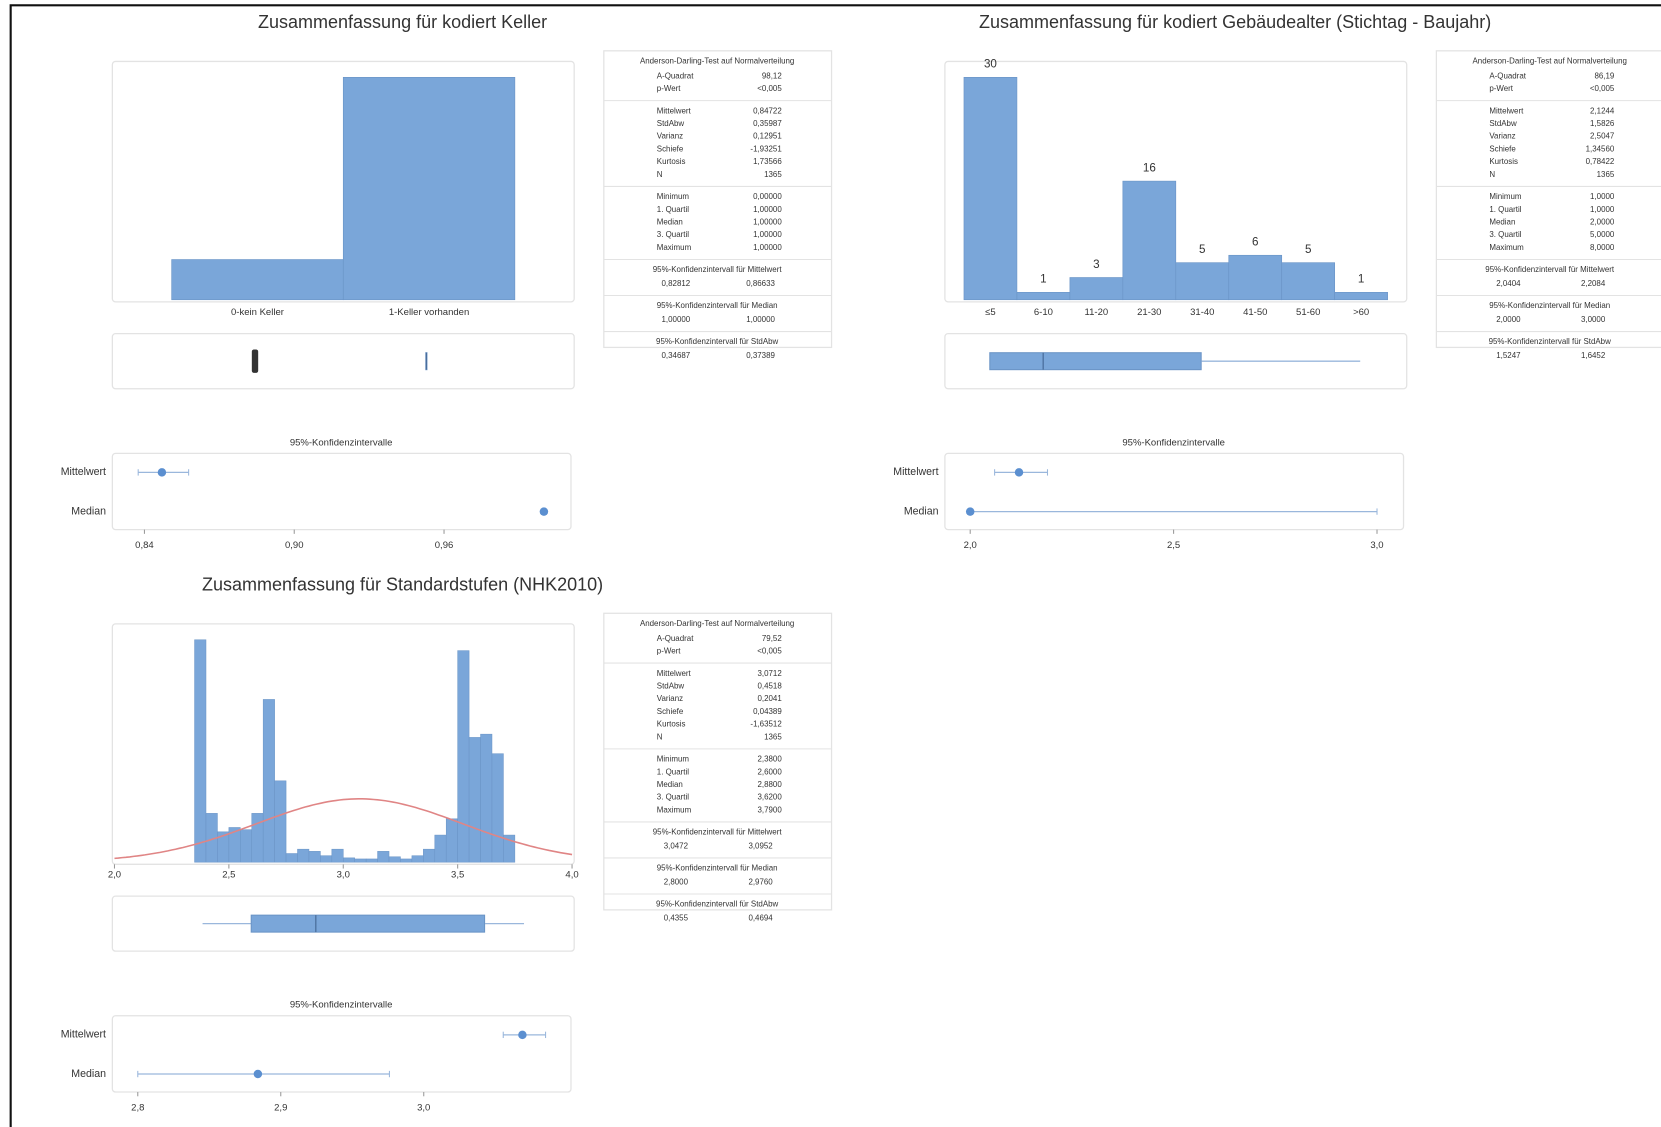 The image size is (1661, 1127). I want to click on histogram-frame, so click(343, 181).